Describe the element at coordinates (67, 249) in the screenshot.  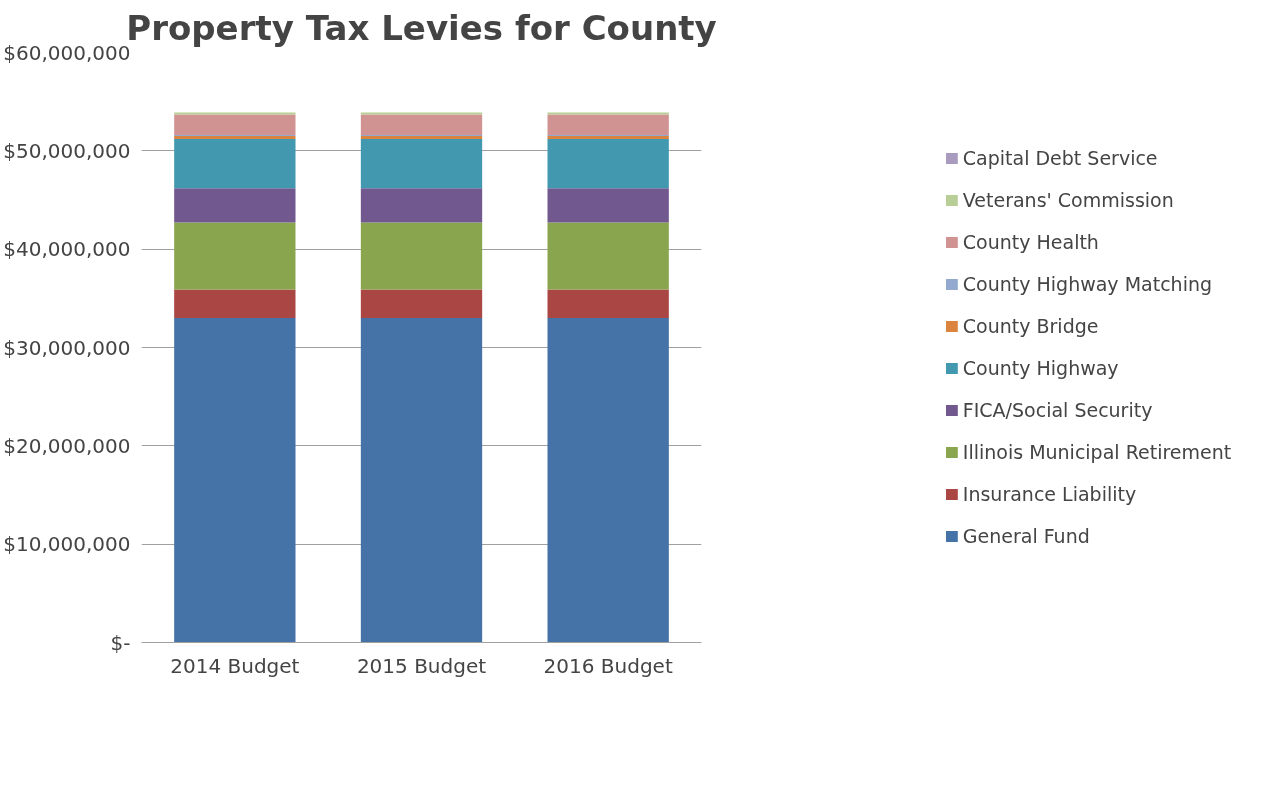
I see `y-tick-label: $40,000,000` at that location.